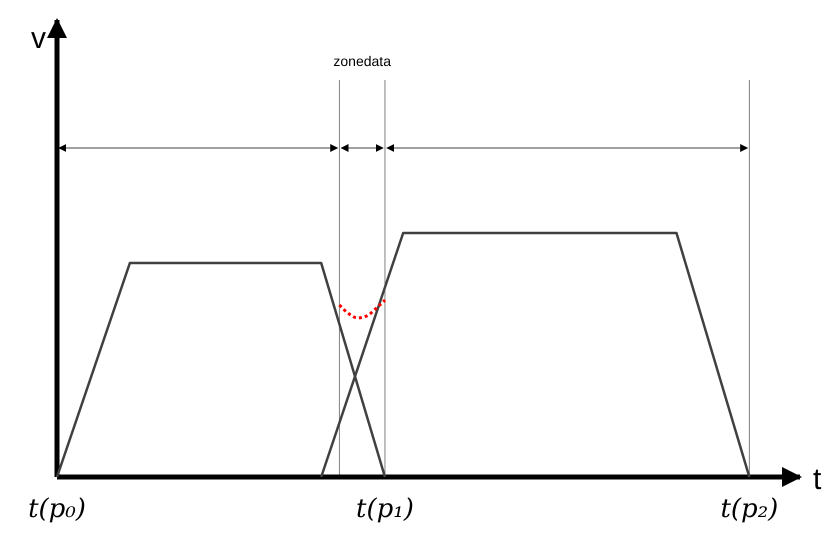 The height and width of the screenshot is (533, 829). I want to click on x-tick-label: t(p₂), so click(749, 509).